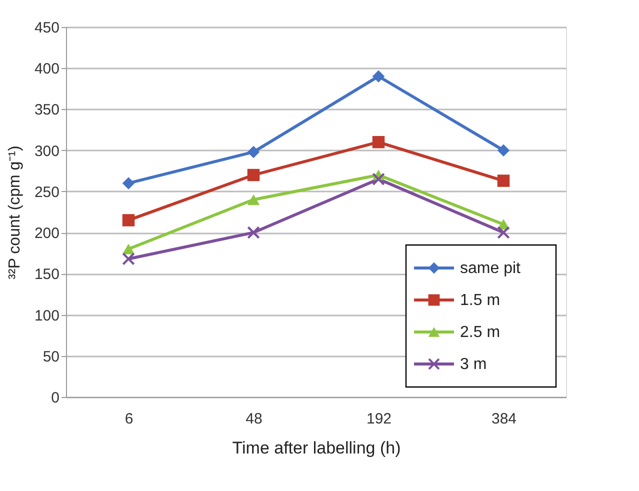  Describe the element at coordinates (129, 419) in the screenshot. I see `x-tick-label: 6` at that location.